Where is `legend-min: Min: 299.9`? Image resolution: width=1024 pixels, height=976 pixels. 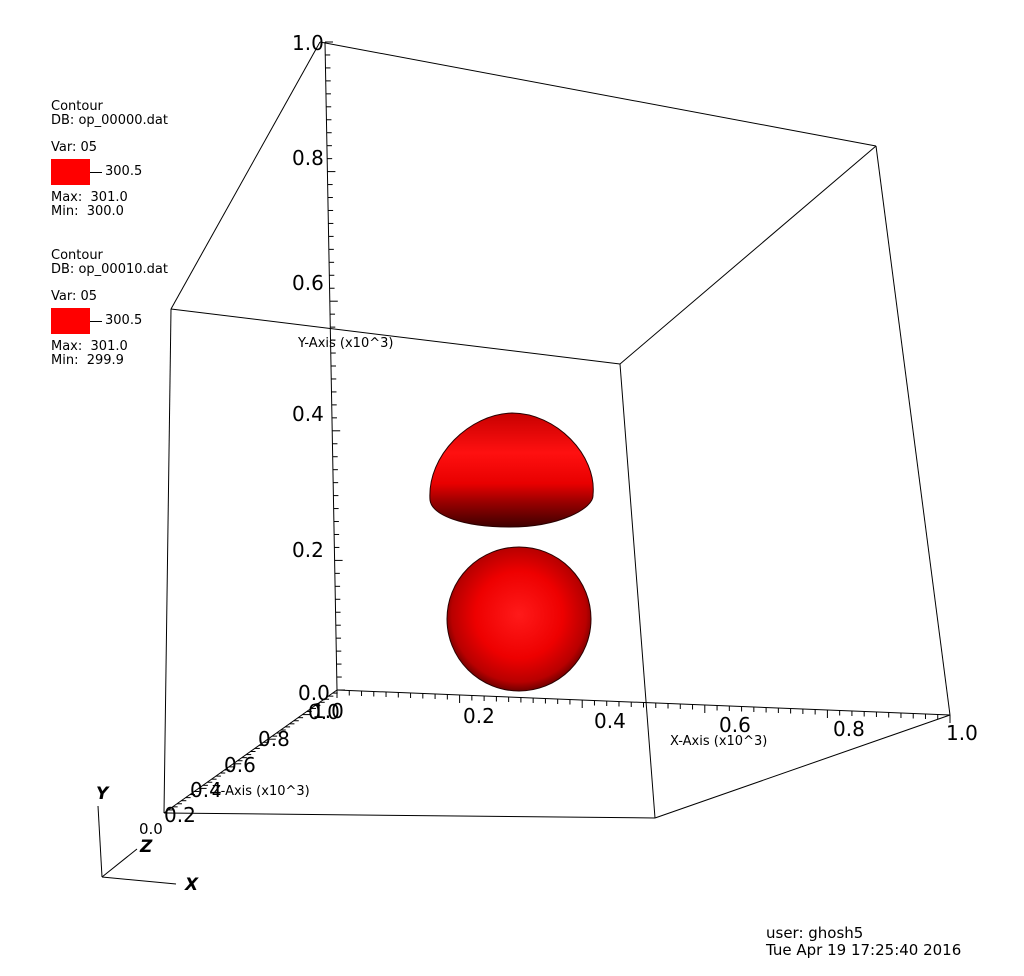 legend-min: Min: 299.9 is located at coordinates (87, 360).